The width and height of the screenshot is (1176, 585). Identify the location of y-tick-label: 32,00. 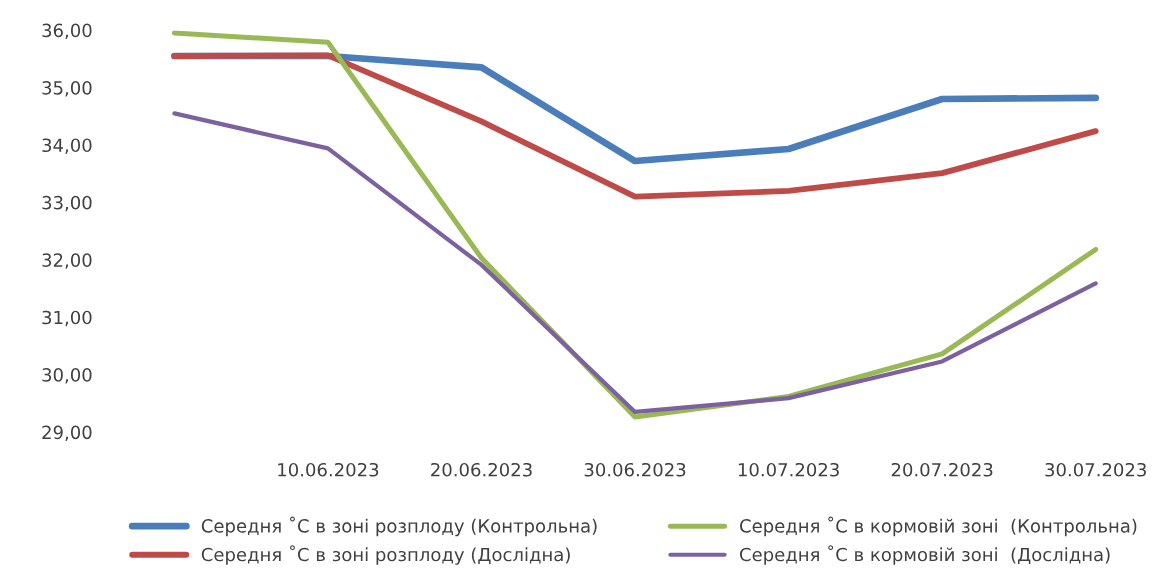
(67, 261).